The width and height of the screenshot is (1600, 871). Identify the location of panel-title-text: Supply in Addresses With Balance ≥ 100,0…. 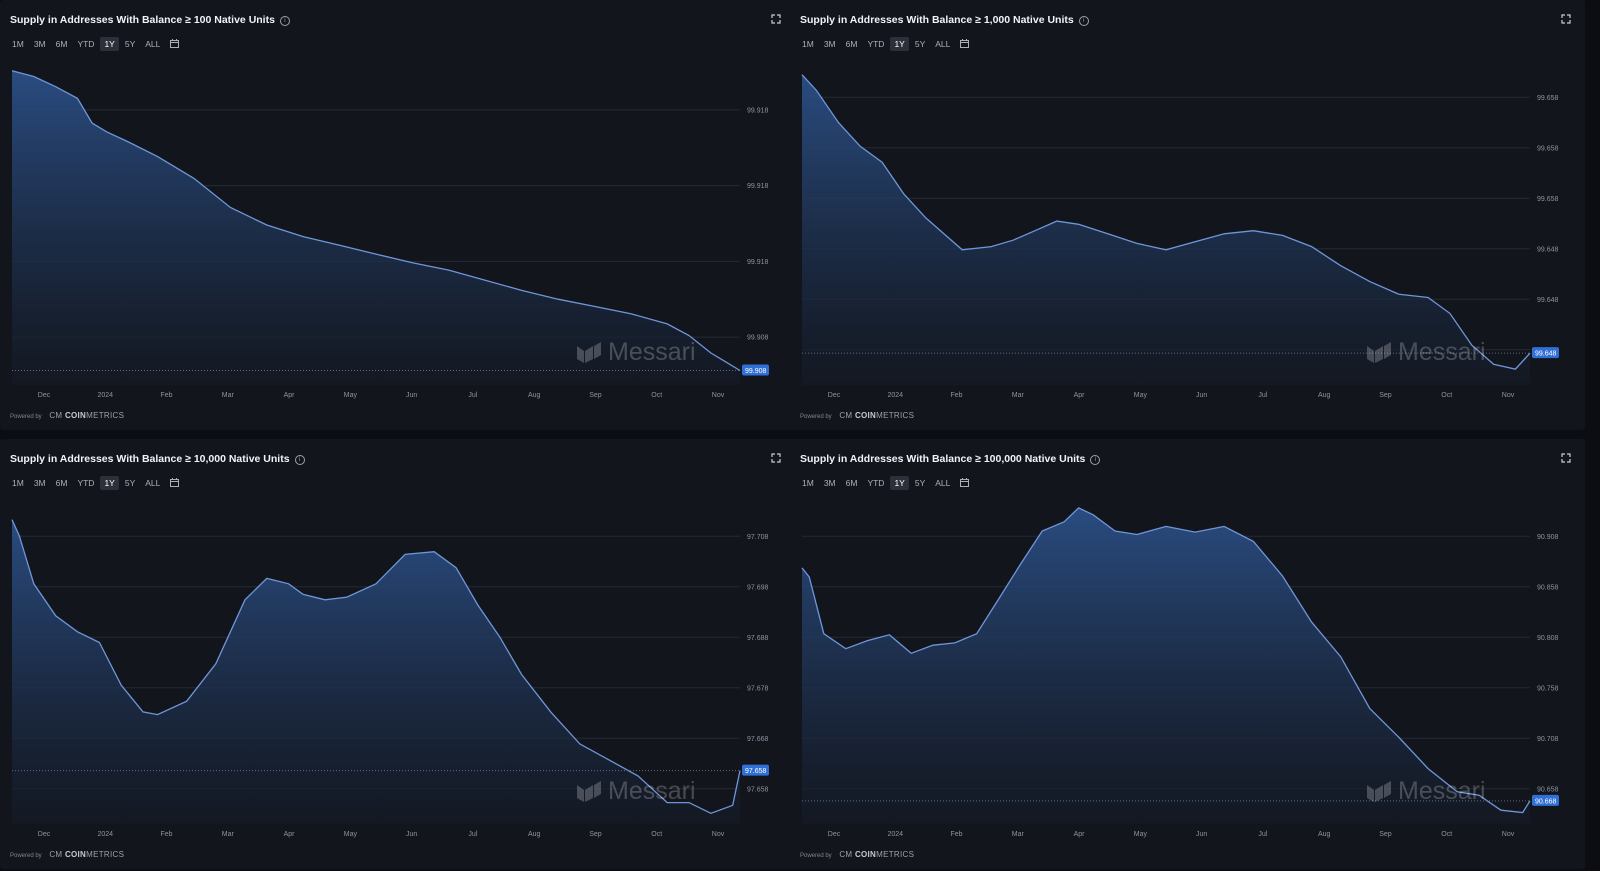
(943, 459).